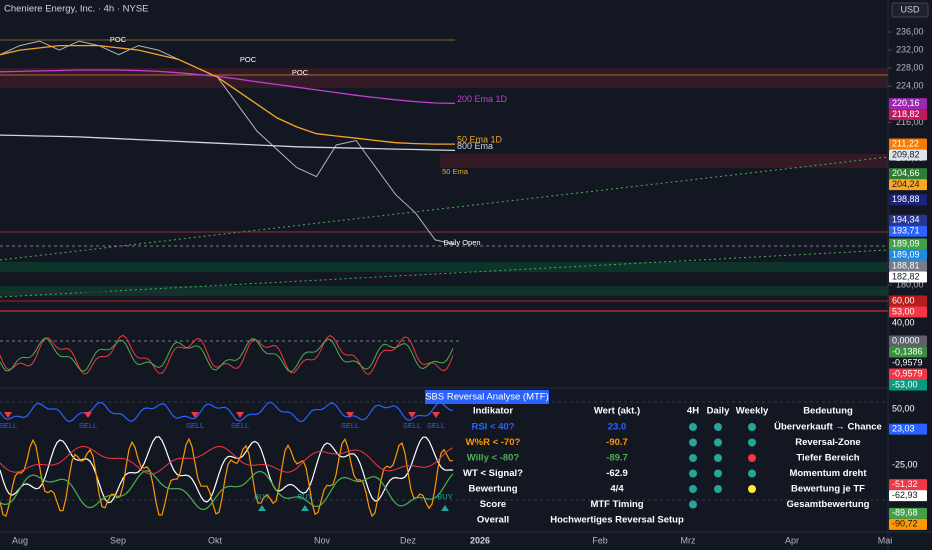  Describe the element at coordinates (493, 504) in the screenshot. I see `table-cell: Score` at that location.